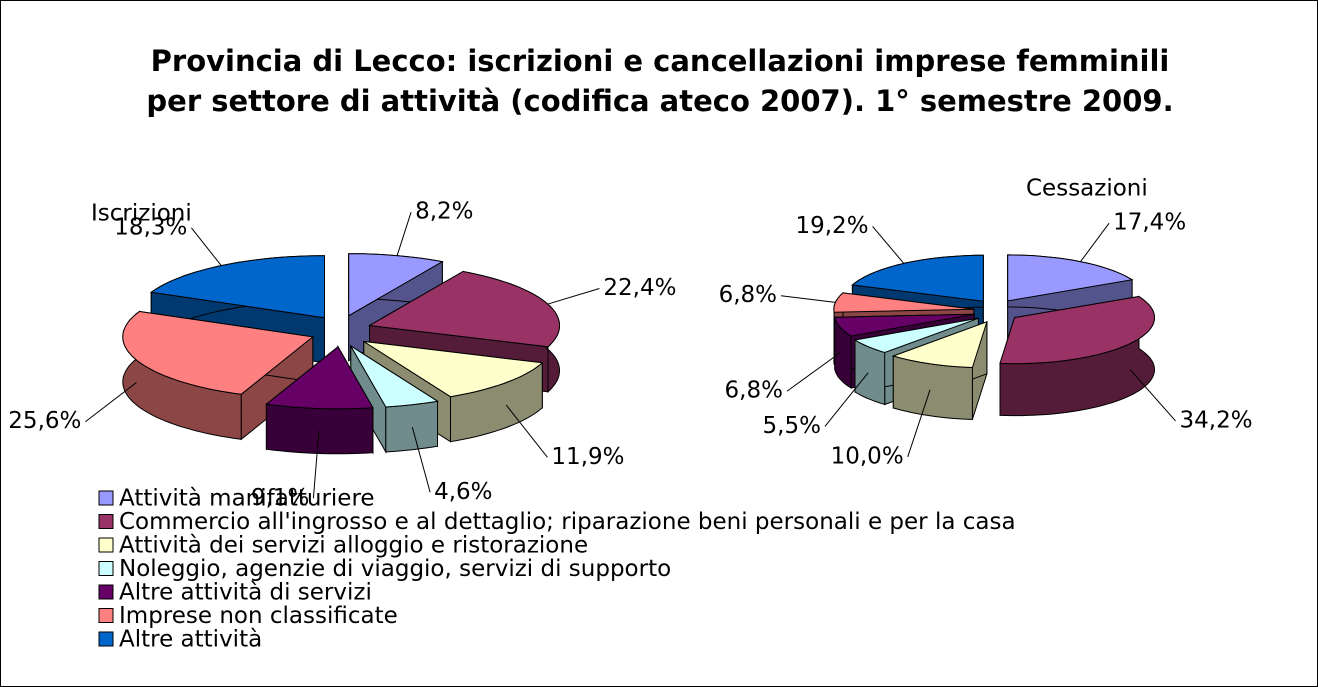 Image resolution: width=1318 pixels, height=687 pixels. Describe the element at coordinates (792, 426) in the screenshot. I see `data-label: 5,5%` at that location.